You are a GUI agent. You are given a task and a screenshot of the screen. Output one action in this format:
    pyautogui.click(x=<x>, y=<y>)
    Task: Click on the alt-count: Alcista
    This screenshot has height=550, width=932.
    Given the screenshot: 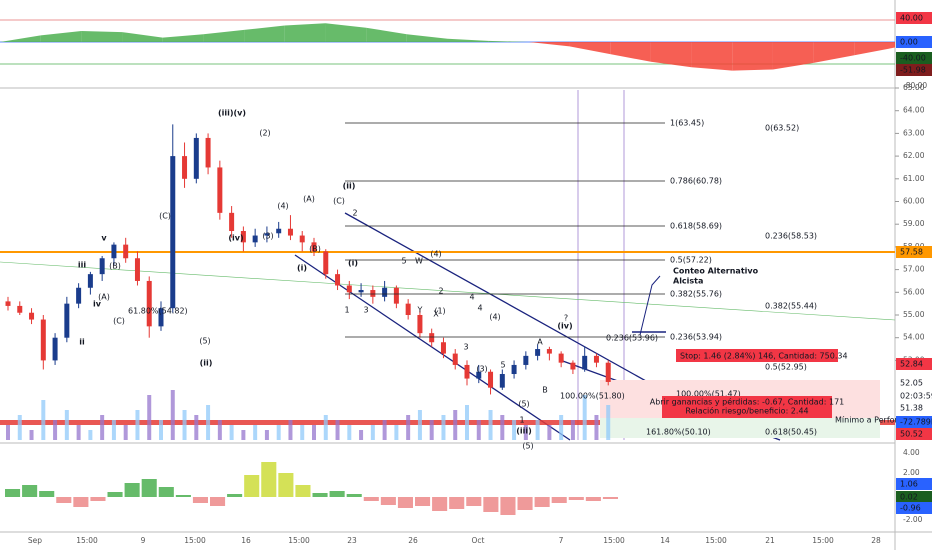 What is the action you would take?
    pyautogui.click(x=688, y=281)
    